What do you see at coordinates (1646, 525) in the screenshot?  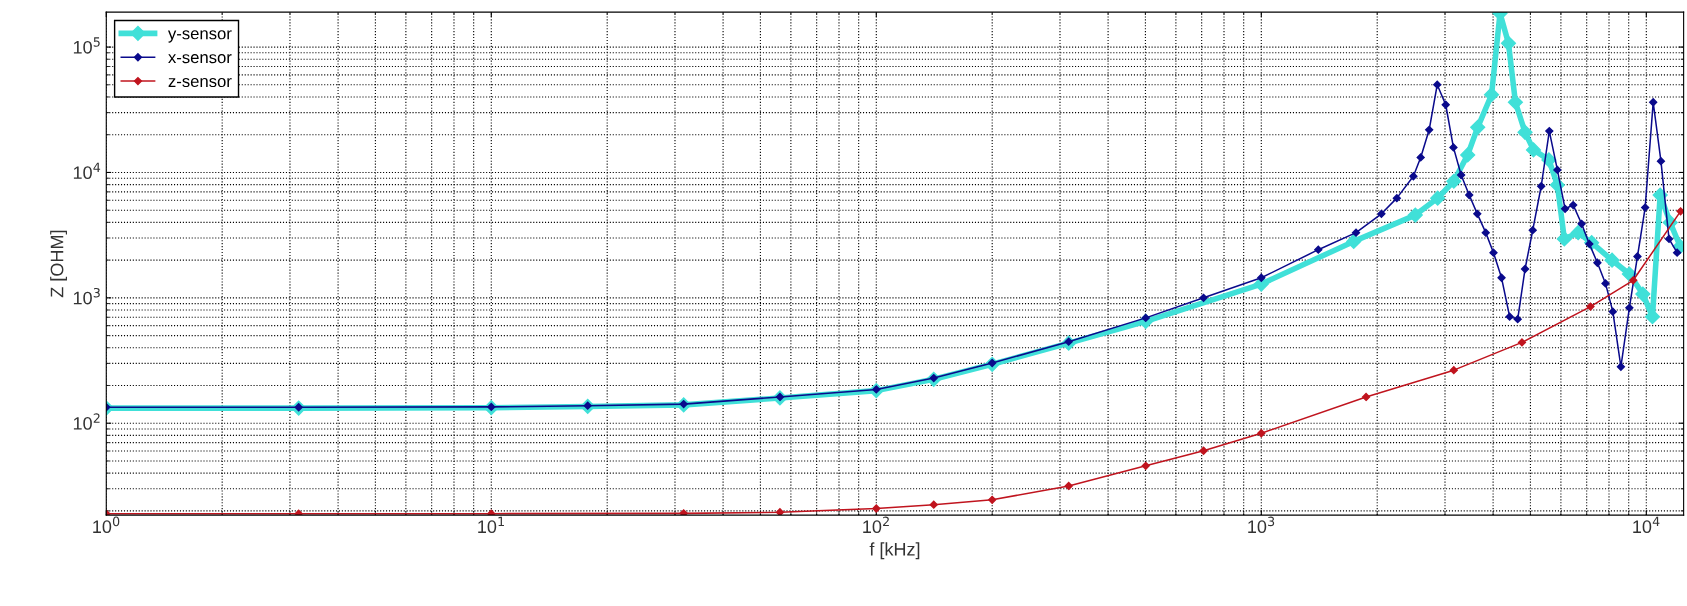 I see `x-tick-label: 10$^{4}$` at bounding box center [1646, 525].